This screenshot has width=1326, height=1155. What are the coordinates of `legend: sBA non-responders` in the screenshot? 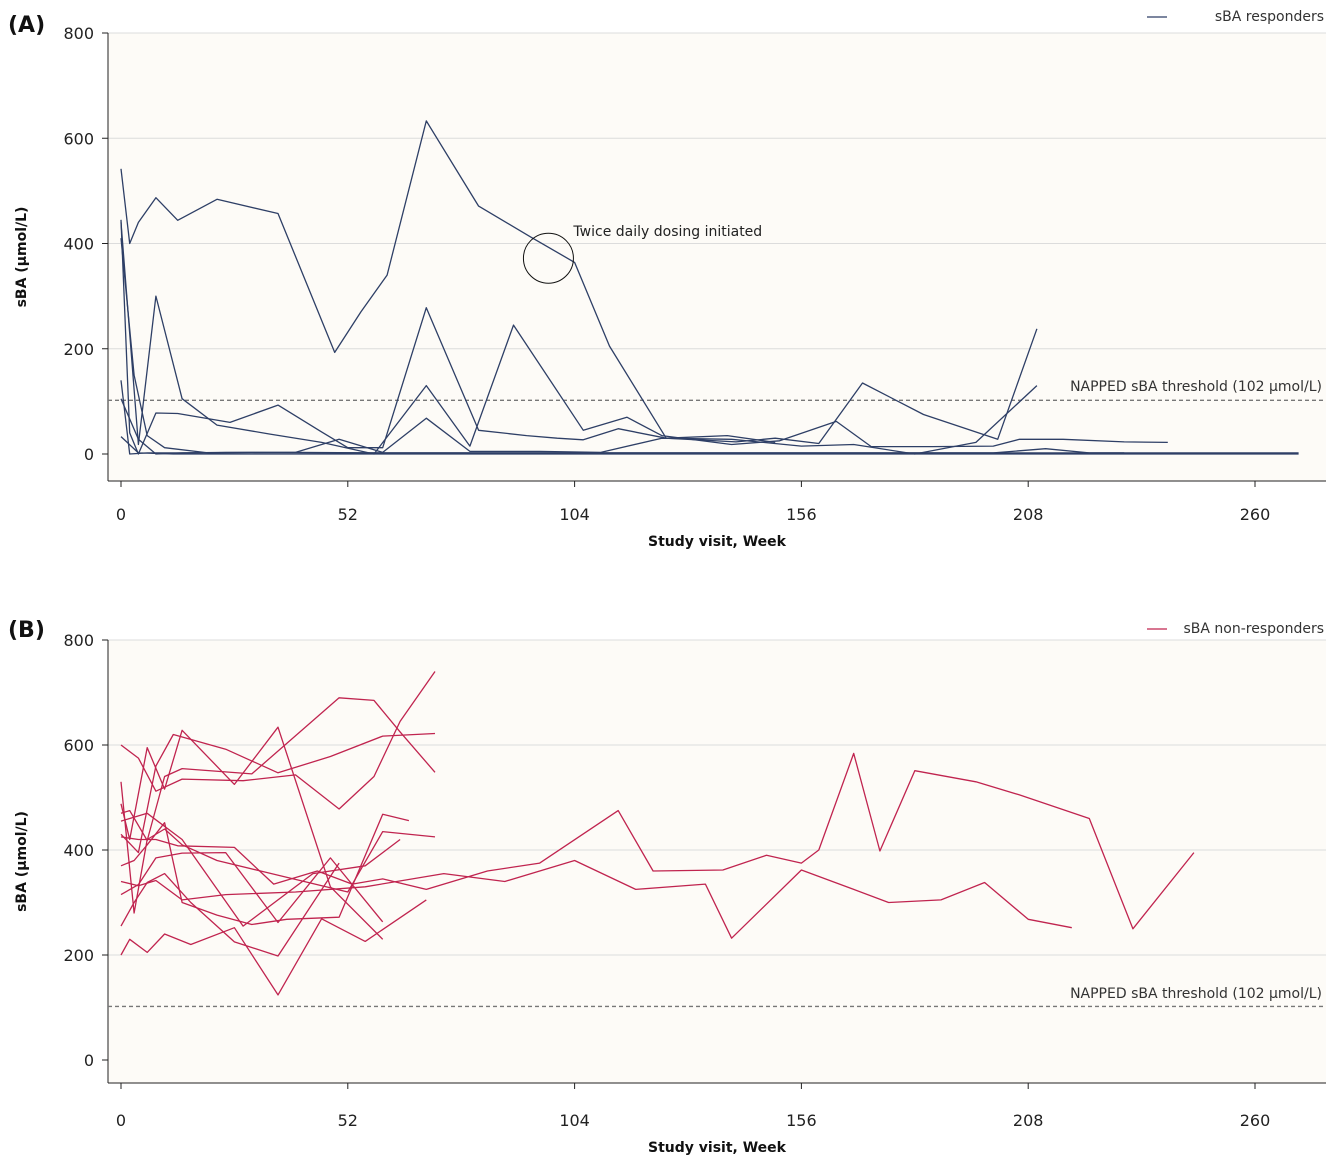 It's located at (1235, 629).